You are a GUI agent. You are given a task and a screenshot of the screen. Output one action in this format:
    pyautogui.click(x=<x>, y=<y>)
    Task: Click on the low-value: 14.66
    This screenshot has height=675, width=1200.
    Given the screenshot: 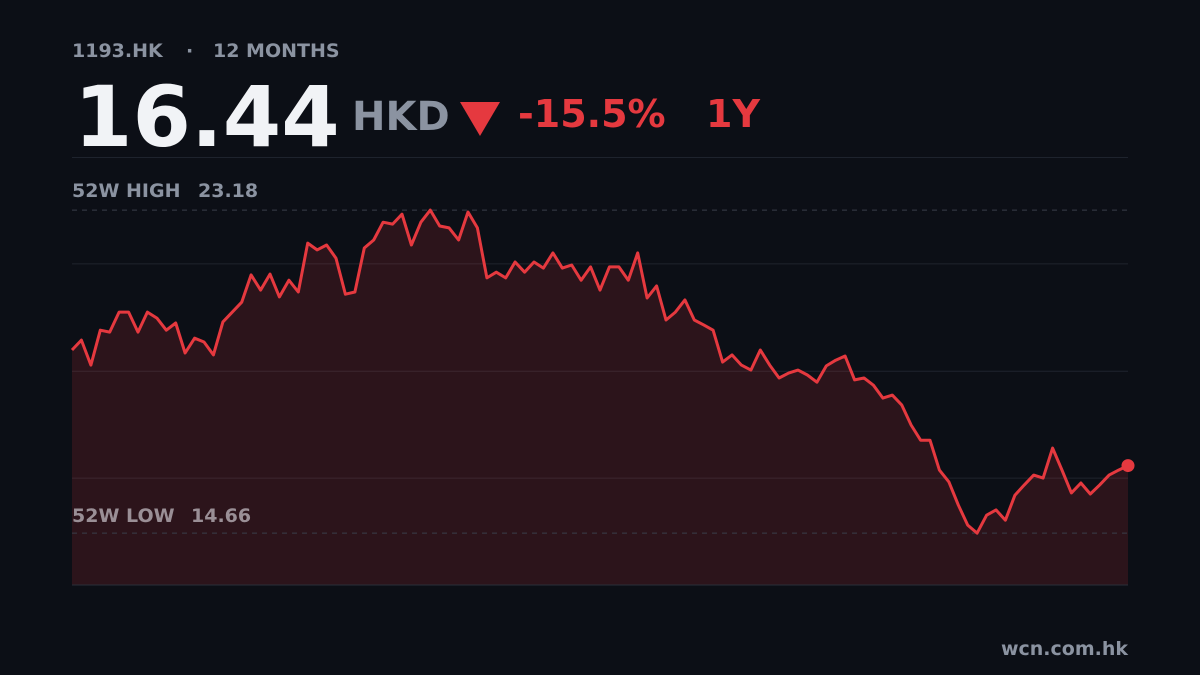 What is the action you would take?
    pyautogui.click(x=221, y=516)
    